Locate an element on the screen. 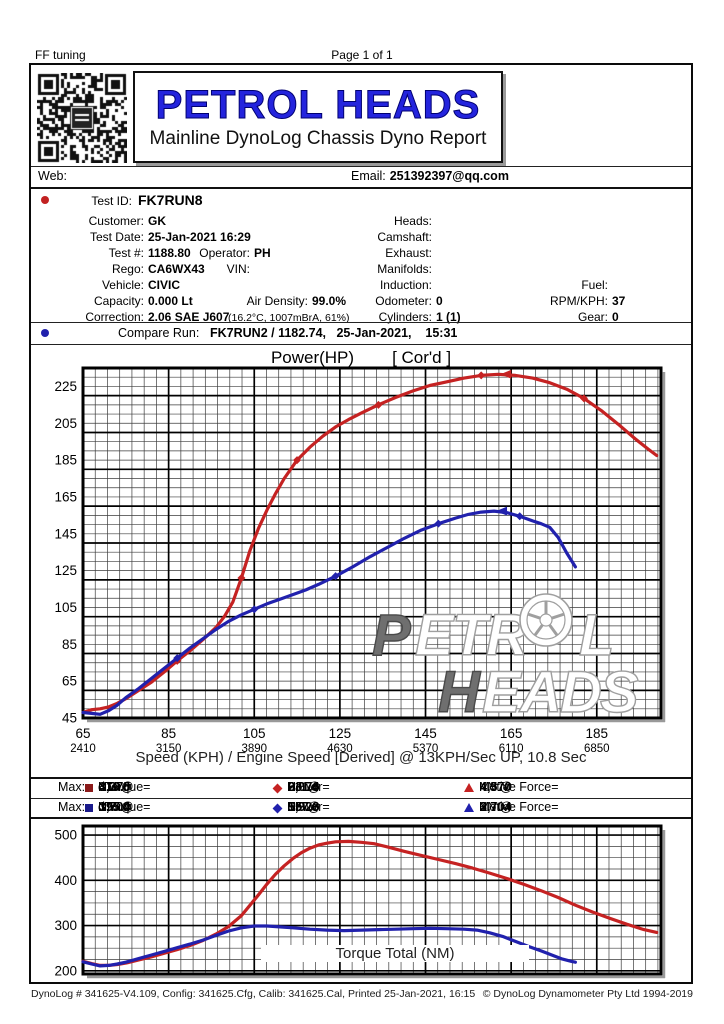  svg-text: 400 is located at coordinates (65, 880).